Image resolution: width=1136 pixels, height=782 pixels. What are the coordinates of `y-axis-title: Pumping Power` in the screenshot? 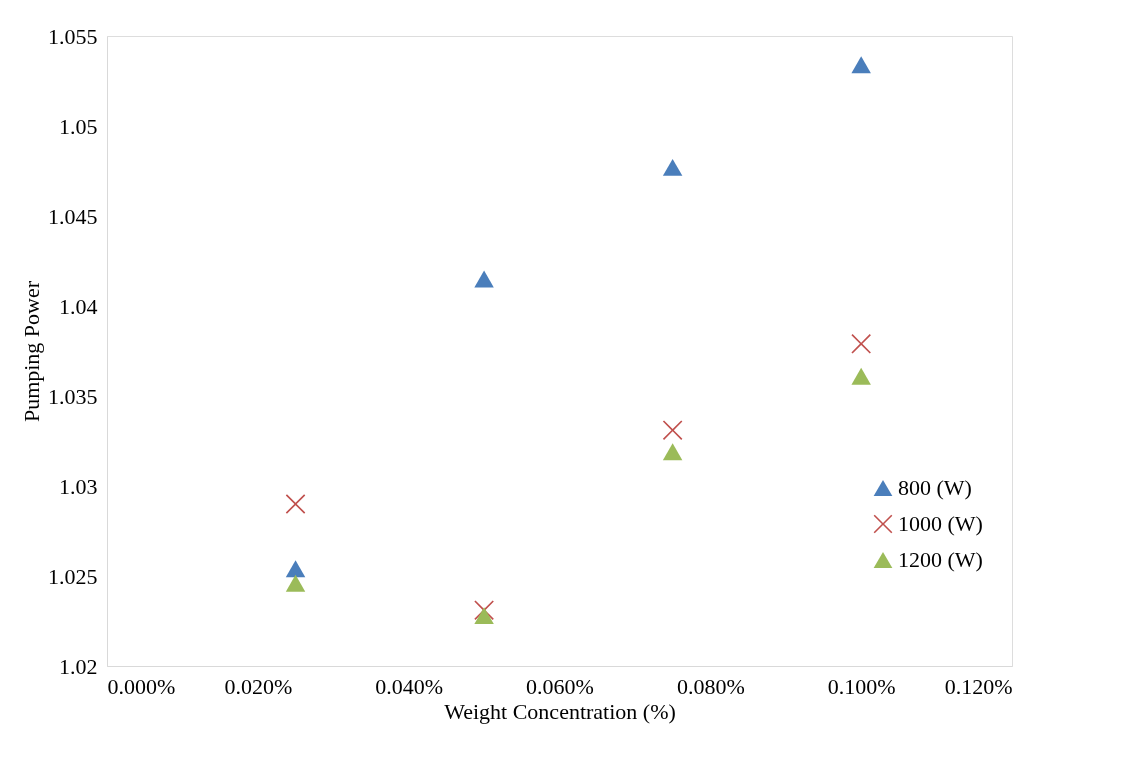 It's located at (31, 351).